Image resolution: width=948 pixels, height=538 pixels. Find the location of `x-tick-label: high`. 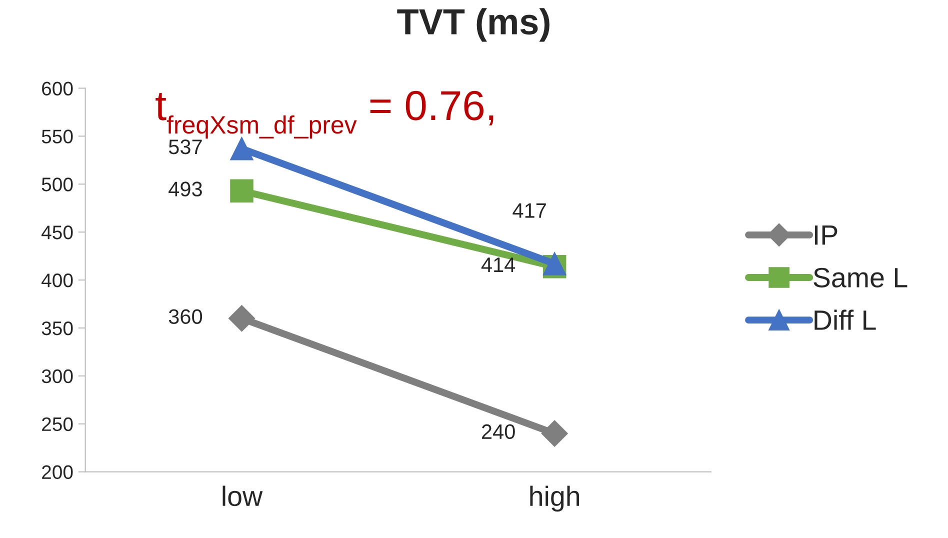

x-tick-label: high is located at coordinates (555, 499).